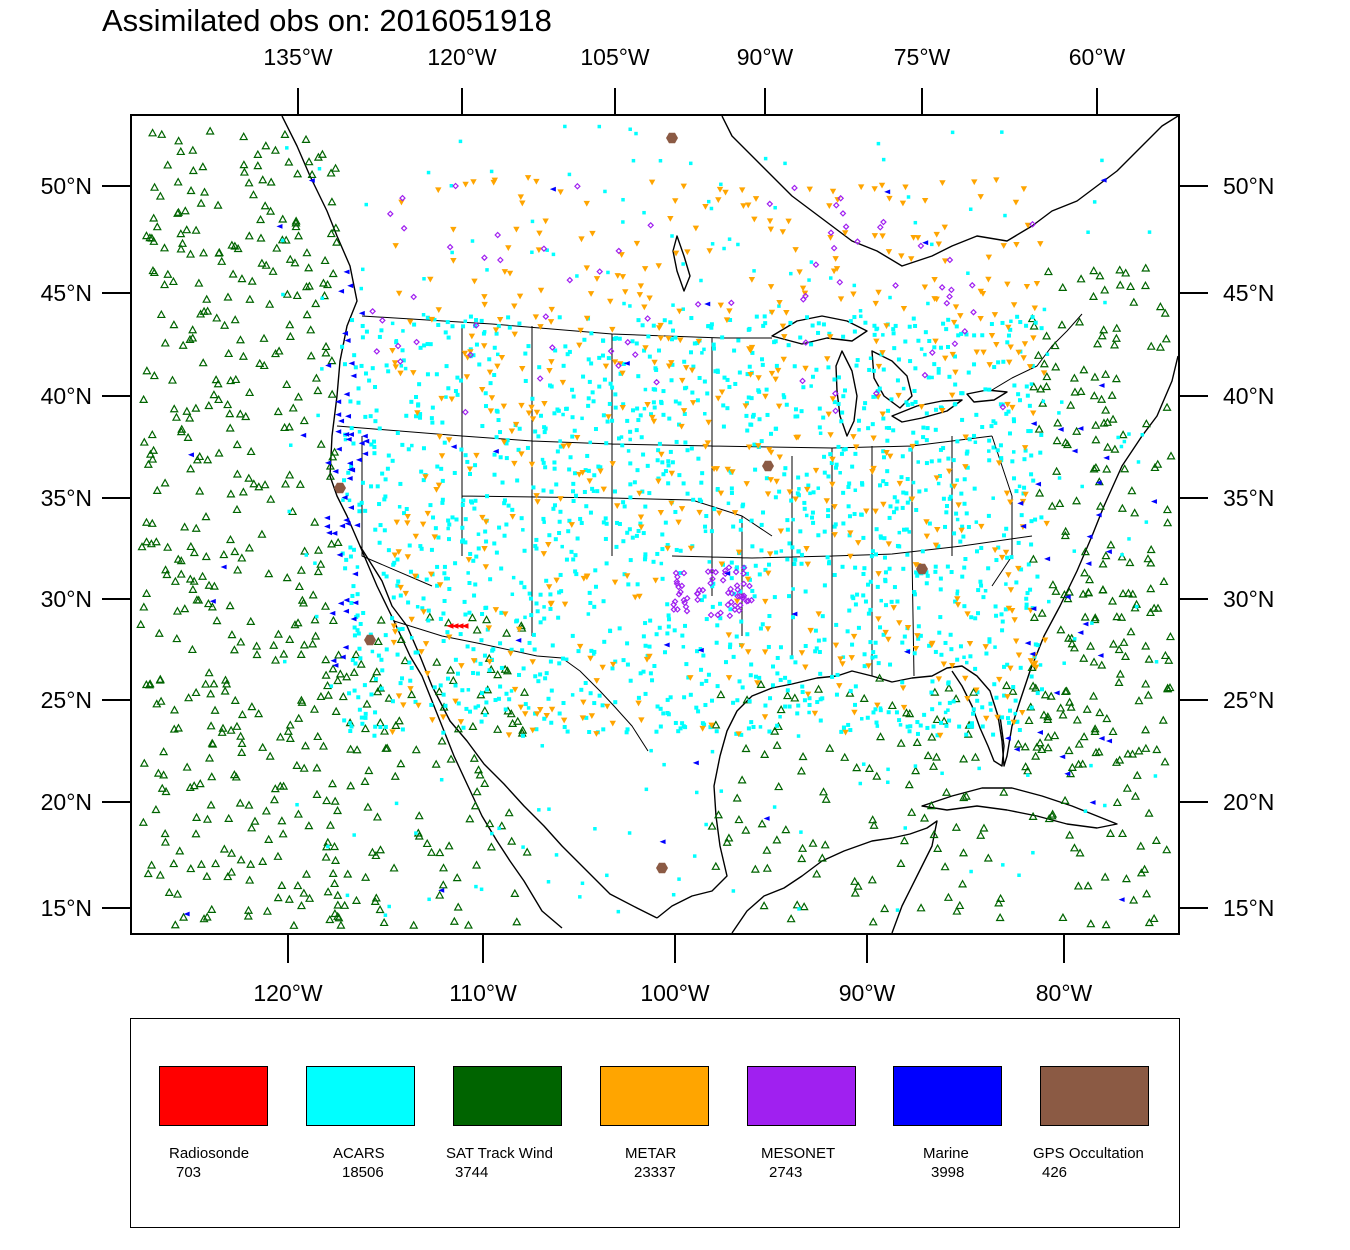 The image size is (1350, 1250). Describe the element at coordinates (827, 1123) in the screenshot. I see `legend-item-mesonet: MESONET 2743` at that location.